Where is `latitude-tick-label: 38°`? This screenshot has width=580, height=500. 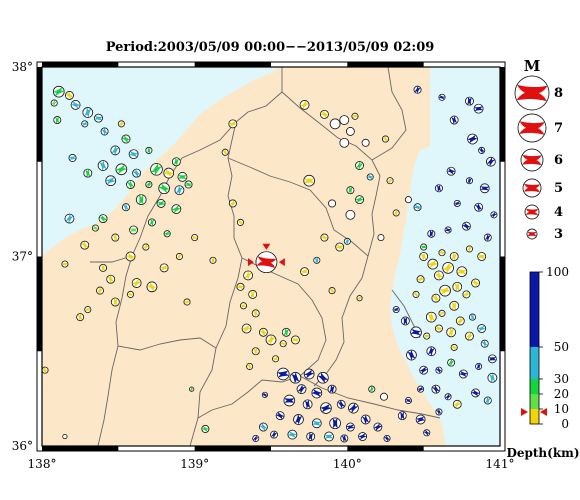
latitude-tick-label: 38° is located at coordinates (22, 67).